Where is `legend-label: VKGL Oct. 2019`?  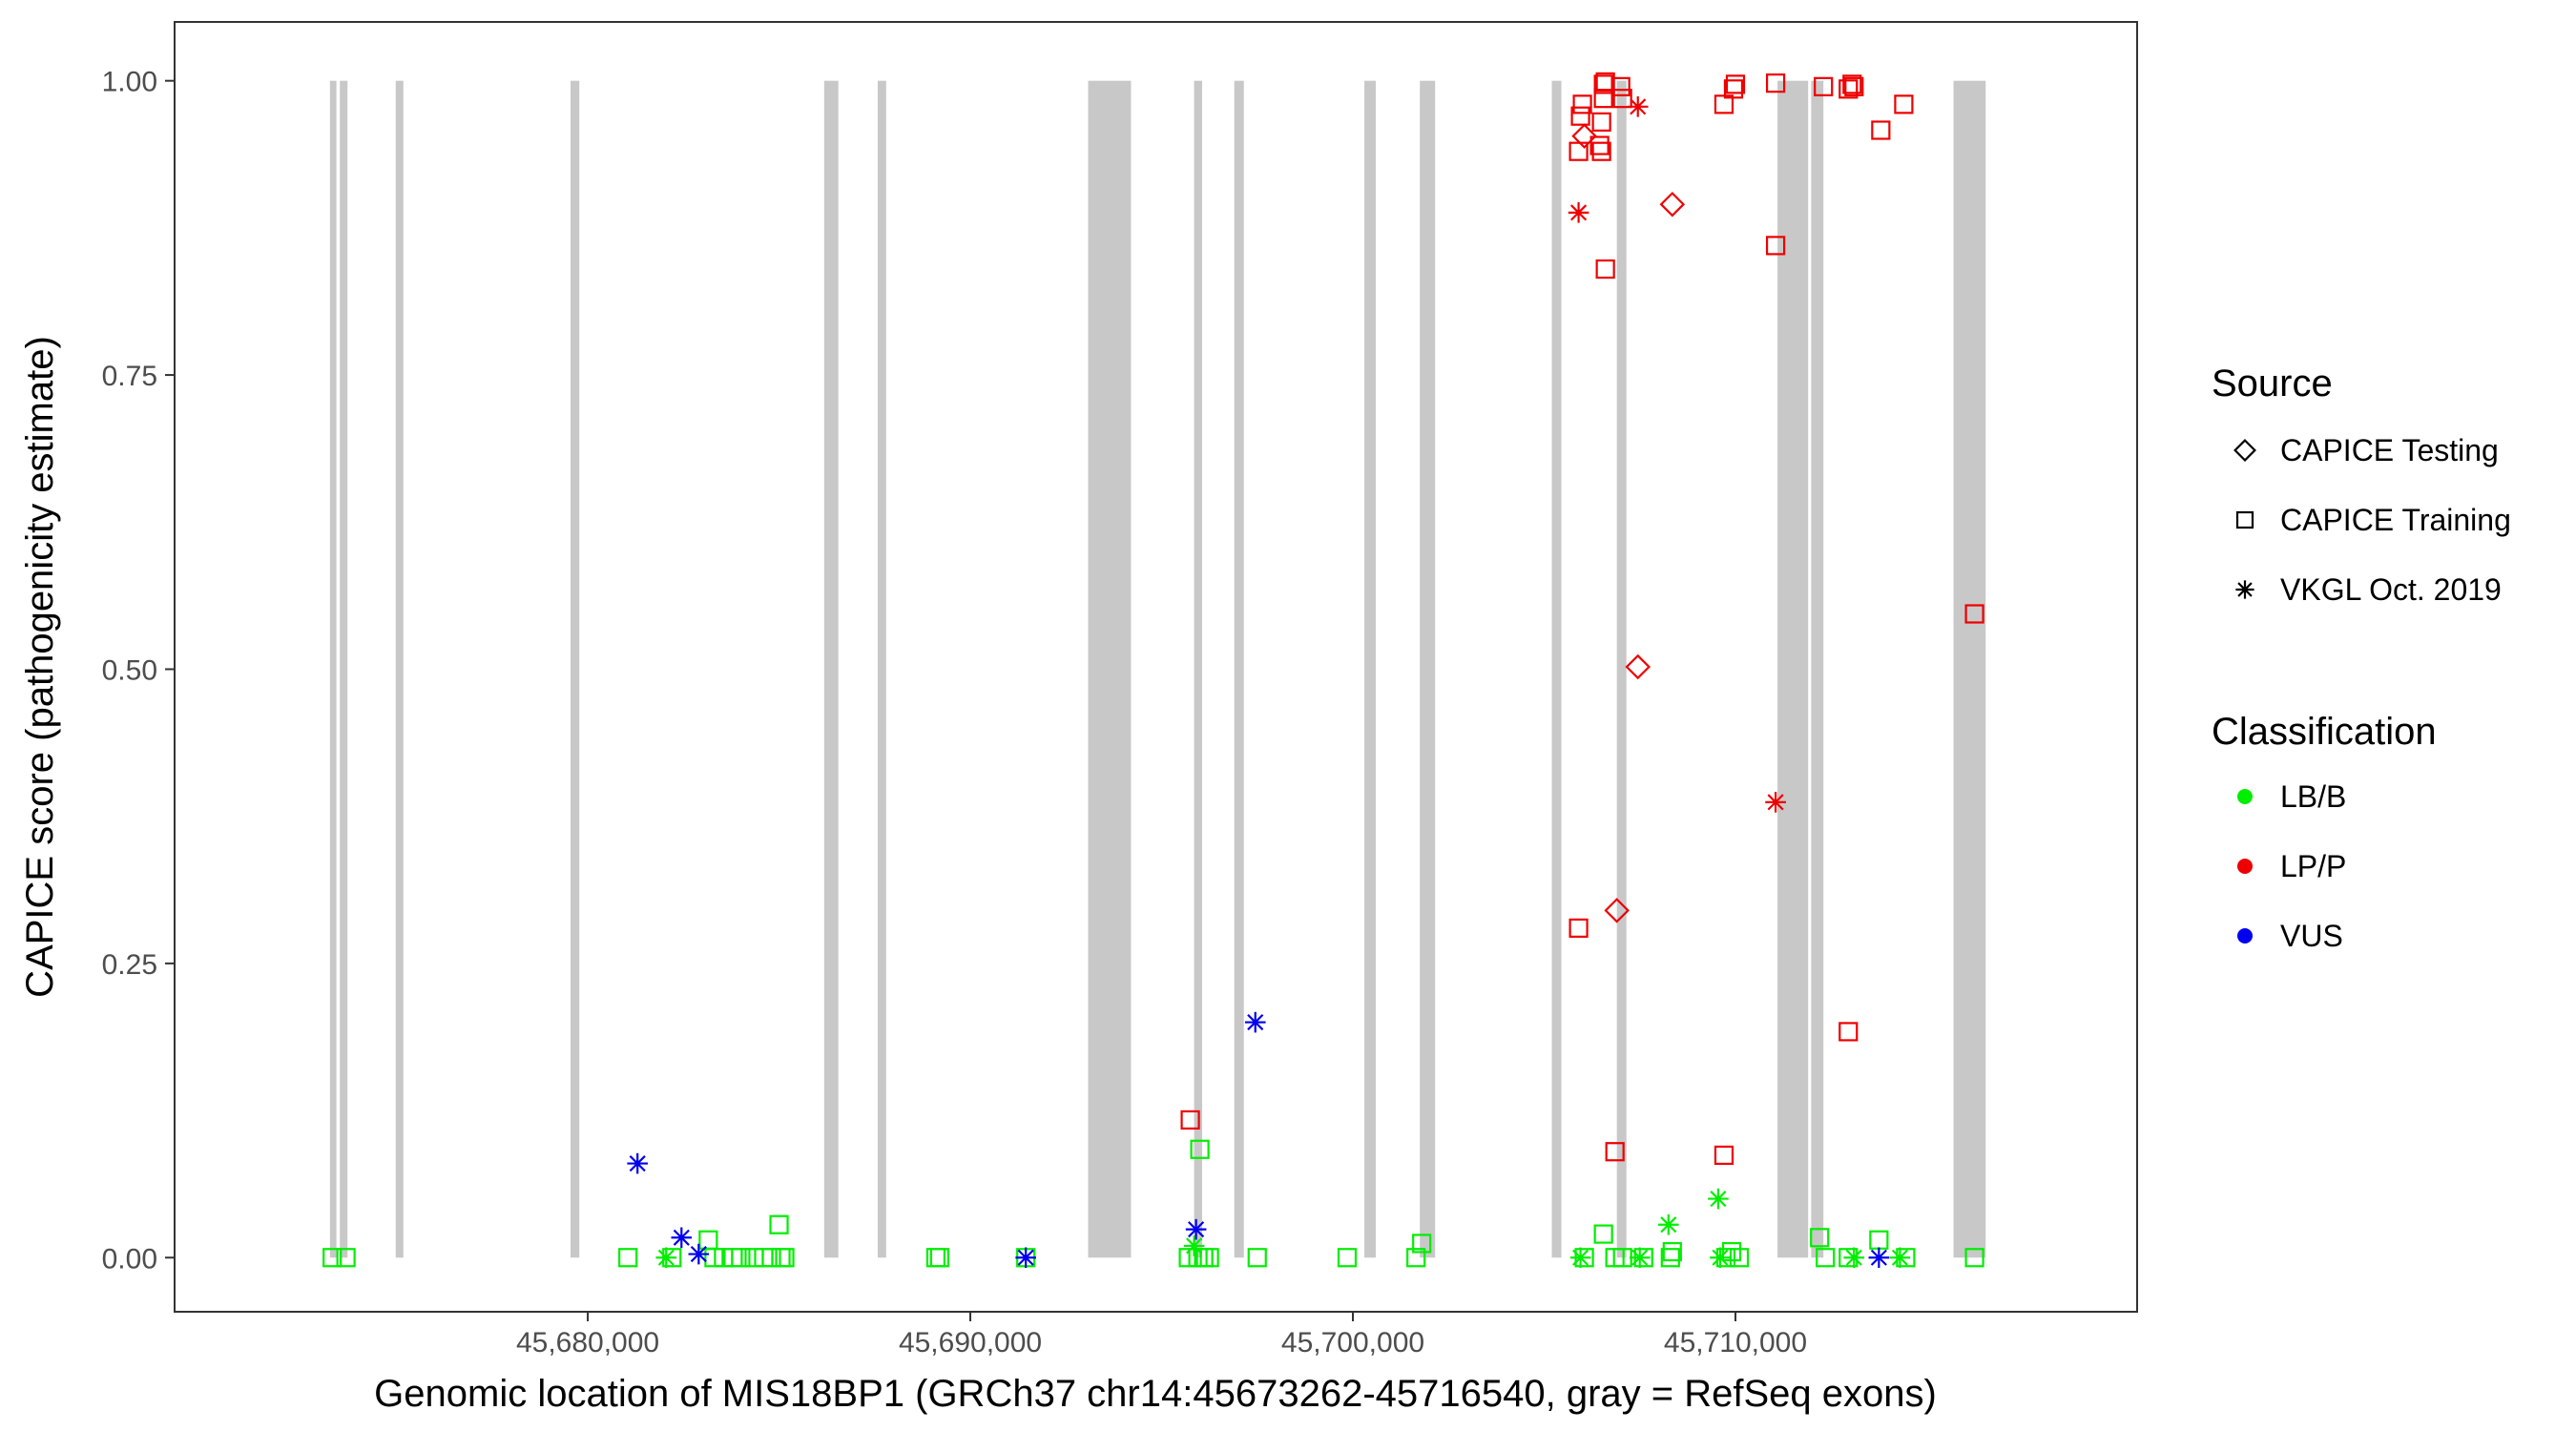 legend-label: VKGL Oct. 2019 is located at coordinates (2391, 590).